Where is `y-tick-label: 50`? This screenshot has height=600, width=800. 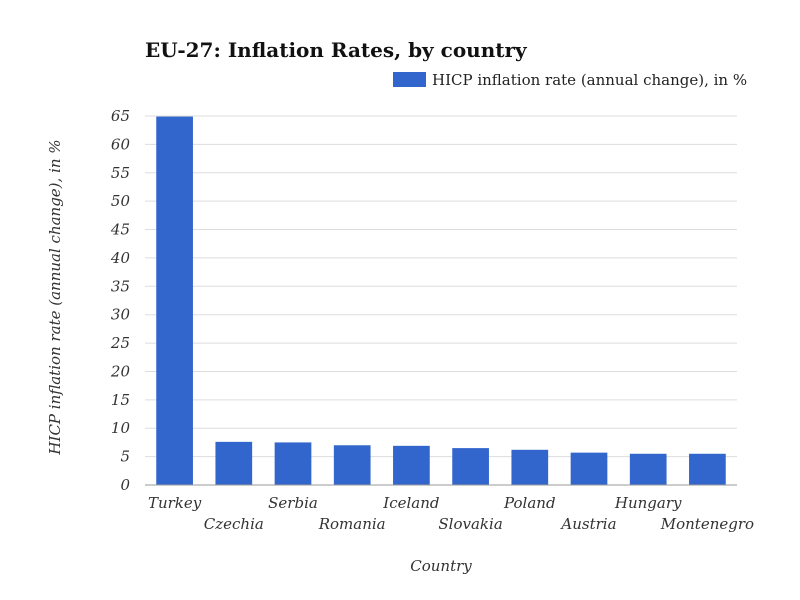 y-tick-label: 50 is located at coordinates (121, 201).